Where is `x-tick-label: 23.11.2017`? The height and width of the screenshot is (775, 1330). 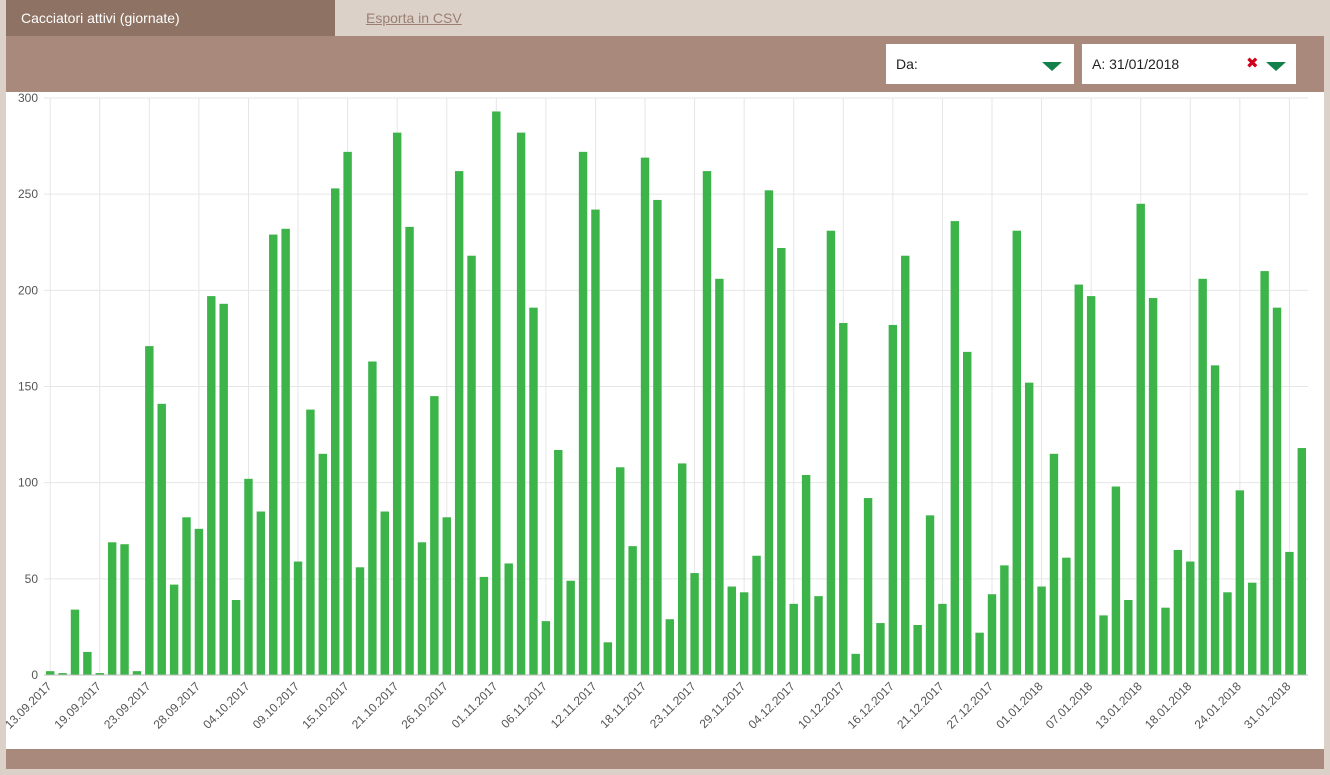
x-tick-label: 23.11.2017 is located at coordinates (673, 705).